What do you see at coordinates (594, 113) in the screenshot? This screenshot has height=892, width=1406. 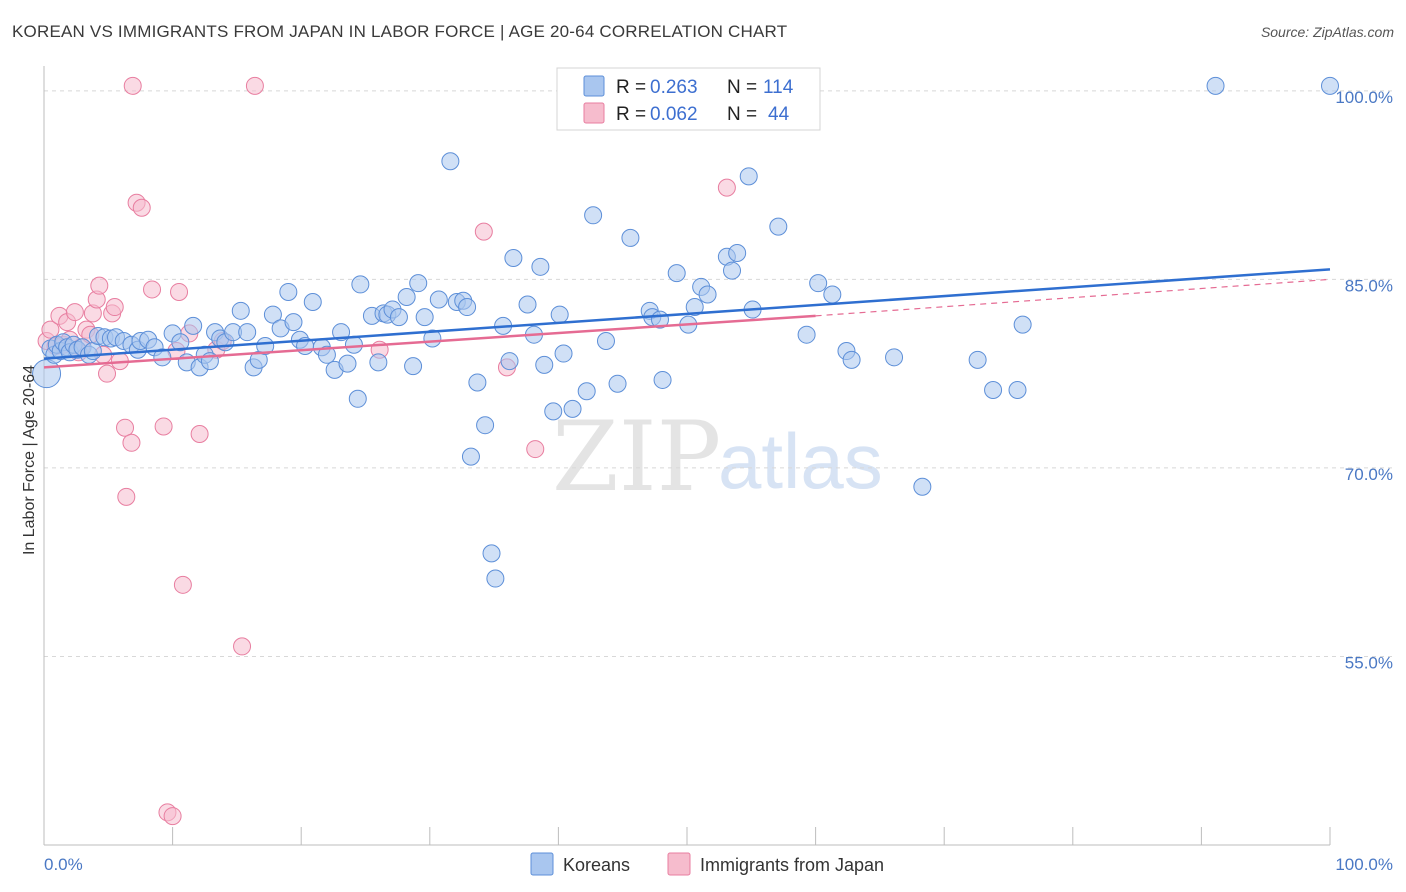 I see `legend-swatch-japan` at bounding box center [594, 113].